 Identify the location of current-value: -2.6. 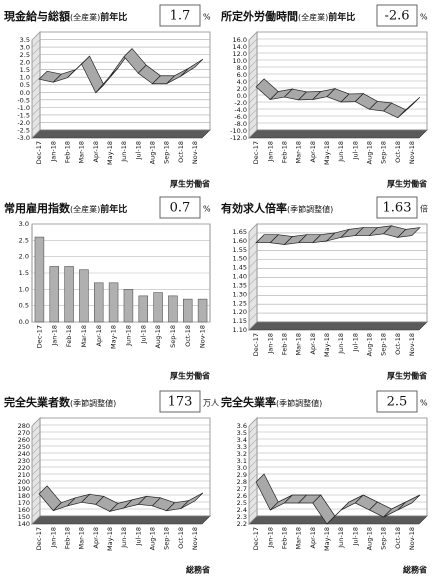
(396, 16).